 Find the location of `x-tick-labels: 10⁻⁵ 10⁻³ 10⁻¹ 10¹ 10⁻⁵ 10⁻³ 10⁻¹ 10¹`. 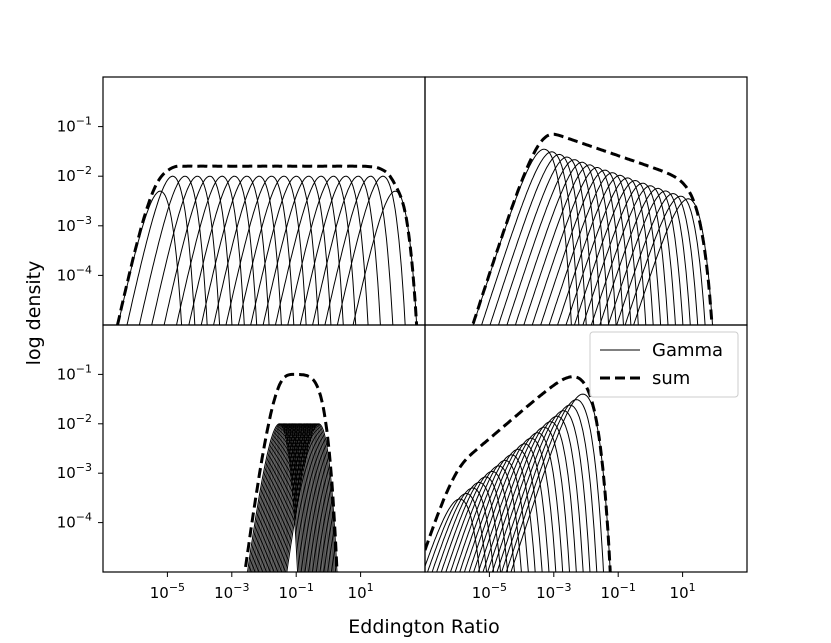

x-tick-labels: 10⁻⁵ 10⁻³ 10⁻¹ 10¹ 10⁻⁵ 10⁻³ 10⁻¹ 10¹ is located at coordinates (423, 591).